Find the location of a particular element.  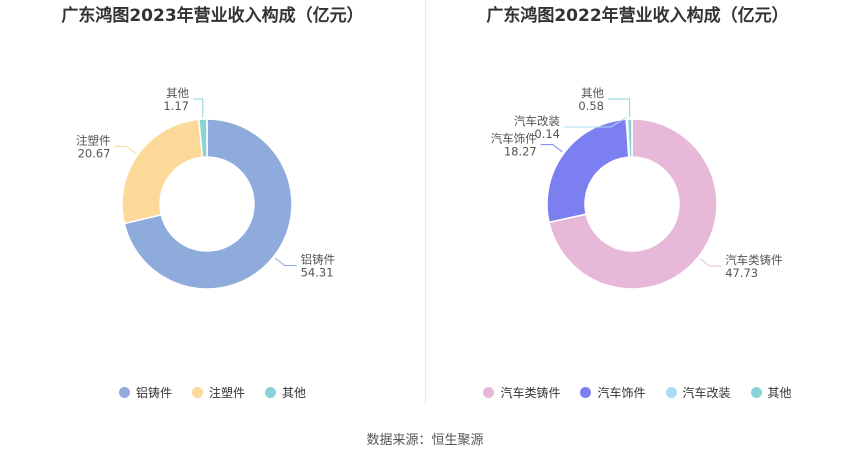

legend-item-0-0: 铝铸件 is located at coordinates (145, 392).